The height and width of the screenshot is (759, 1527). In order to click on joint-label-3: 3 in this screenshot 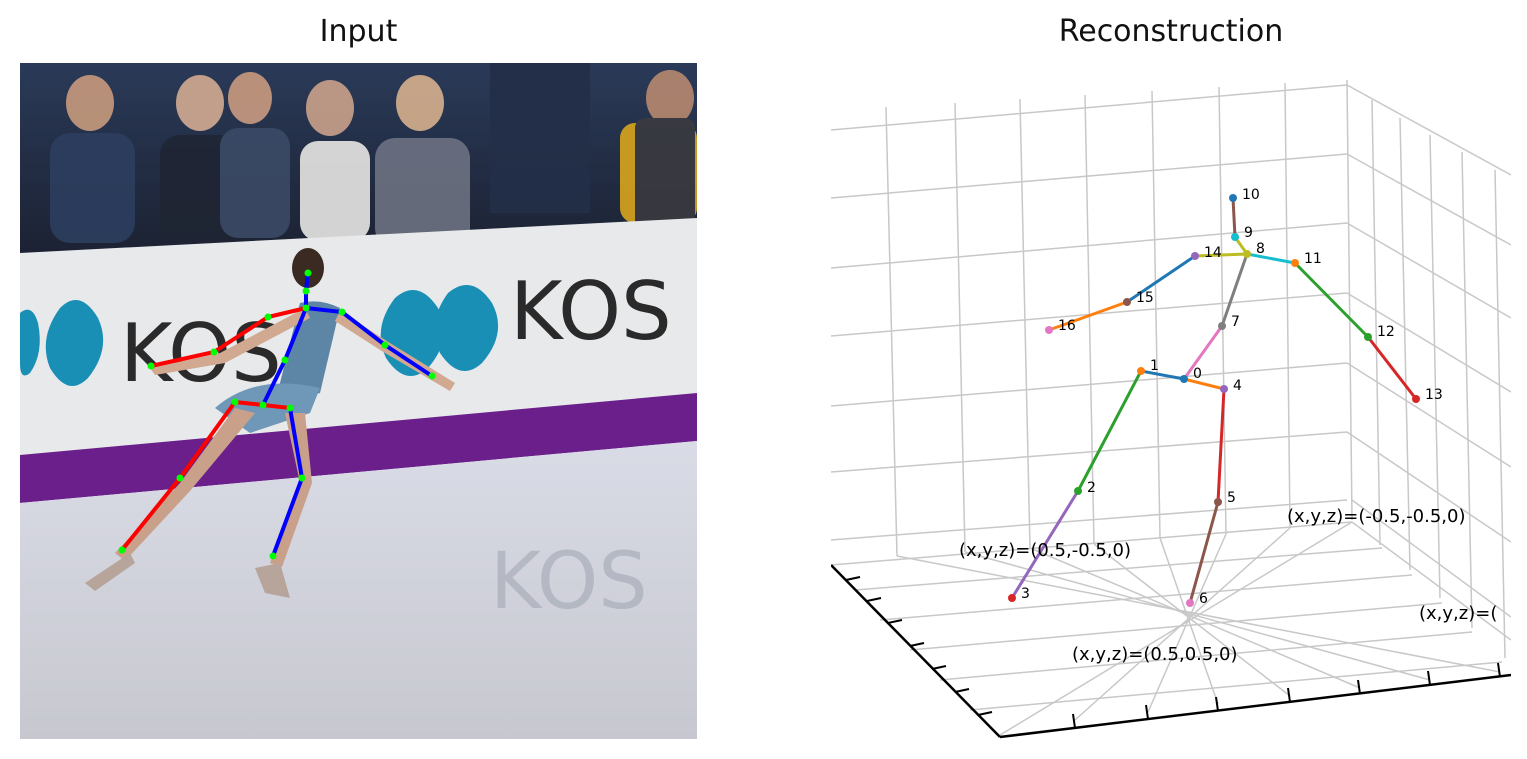, I will do `click(1025, 594)`.